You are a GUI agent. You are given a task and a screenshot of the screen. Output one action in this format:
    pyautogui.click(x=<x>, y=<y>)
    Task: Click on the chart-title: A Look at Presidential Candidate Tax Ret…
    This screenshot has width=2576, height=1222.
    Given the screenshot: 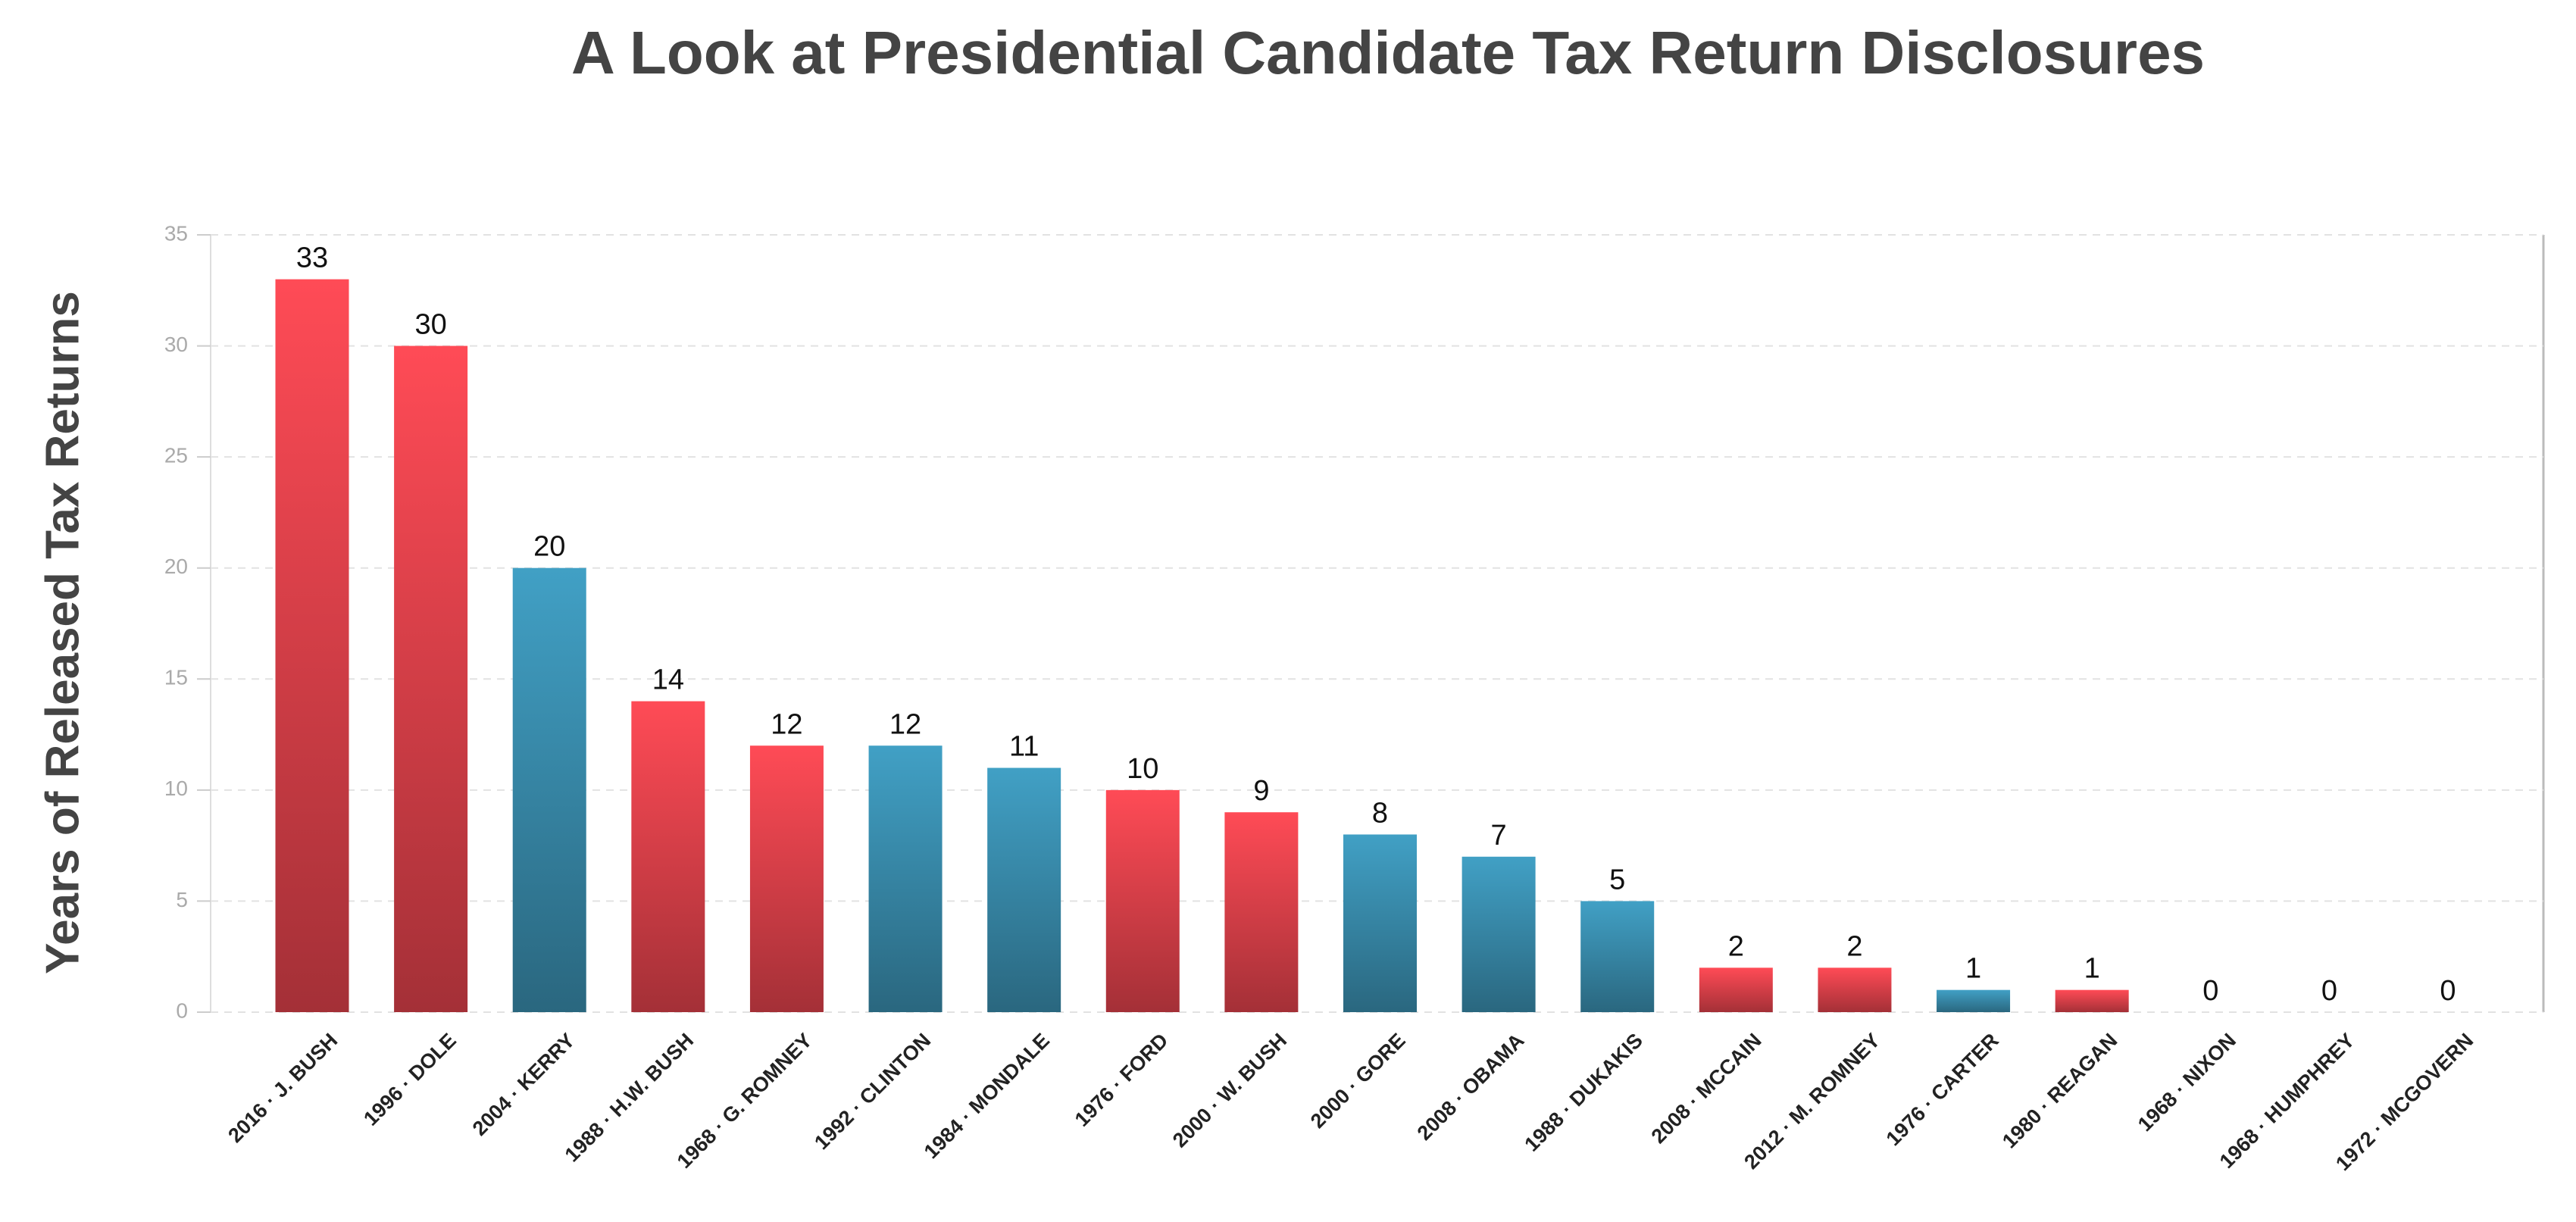 What is the action you would take?
    pyautogui.click(x=1388, y=52)
    